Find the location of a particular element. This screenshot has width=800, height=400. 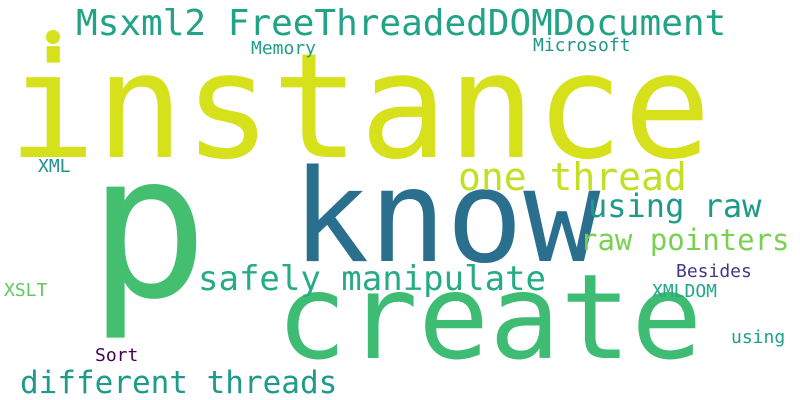

word-memory: Memory is located at coordinates (284, 48).